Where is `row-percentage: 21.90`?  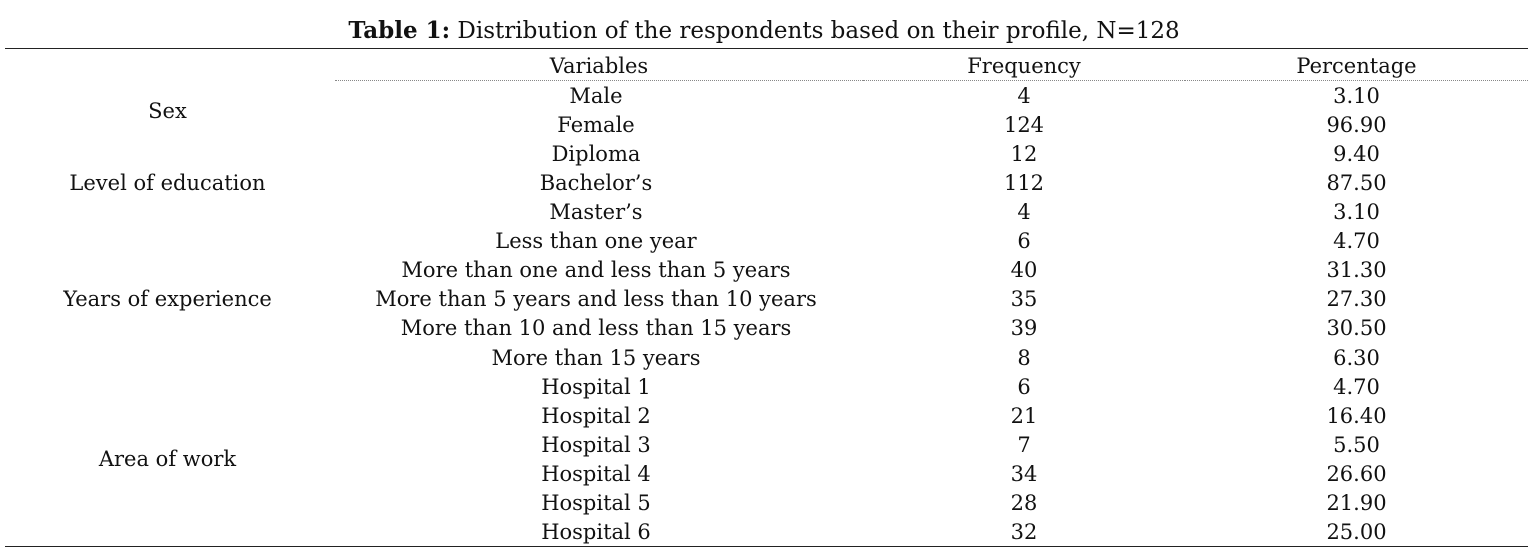 row-percentage: 21.90 is located at coordinates (1356, 503).